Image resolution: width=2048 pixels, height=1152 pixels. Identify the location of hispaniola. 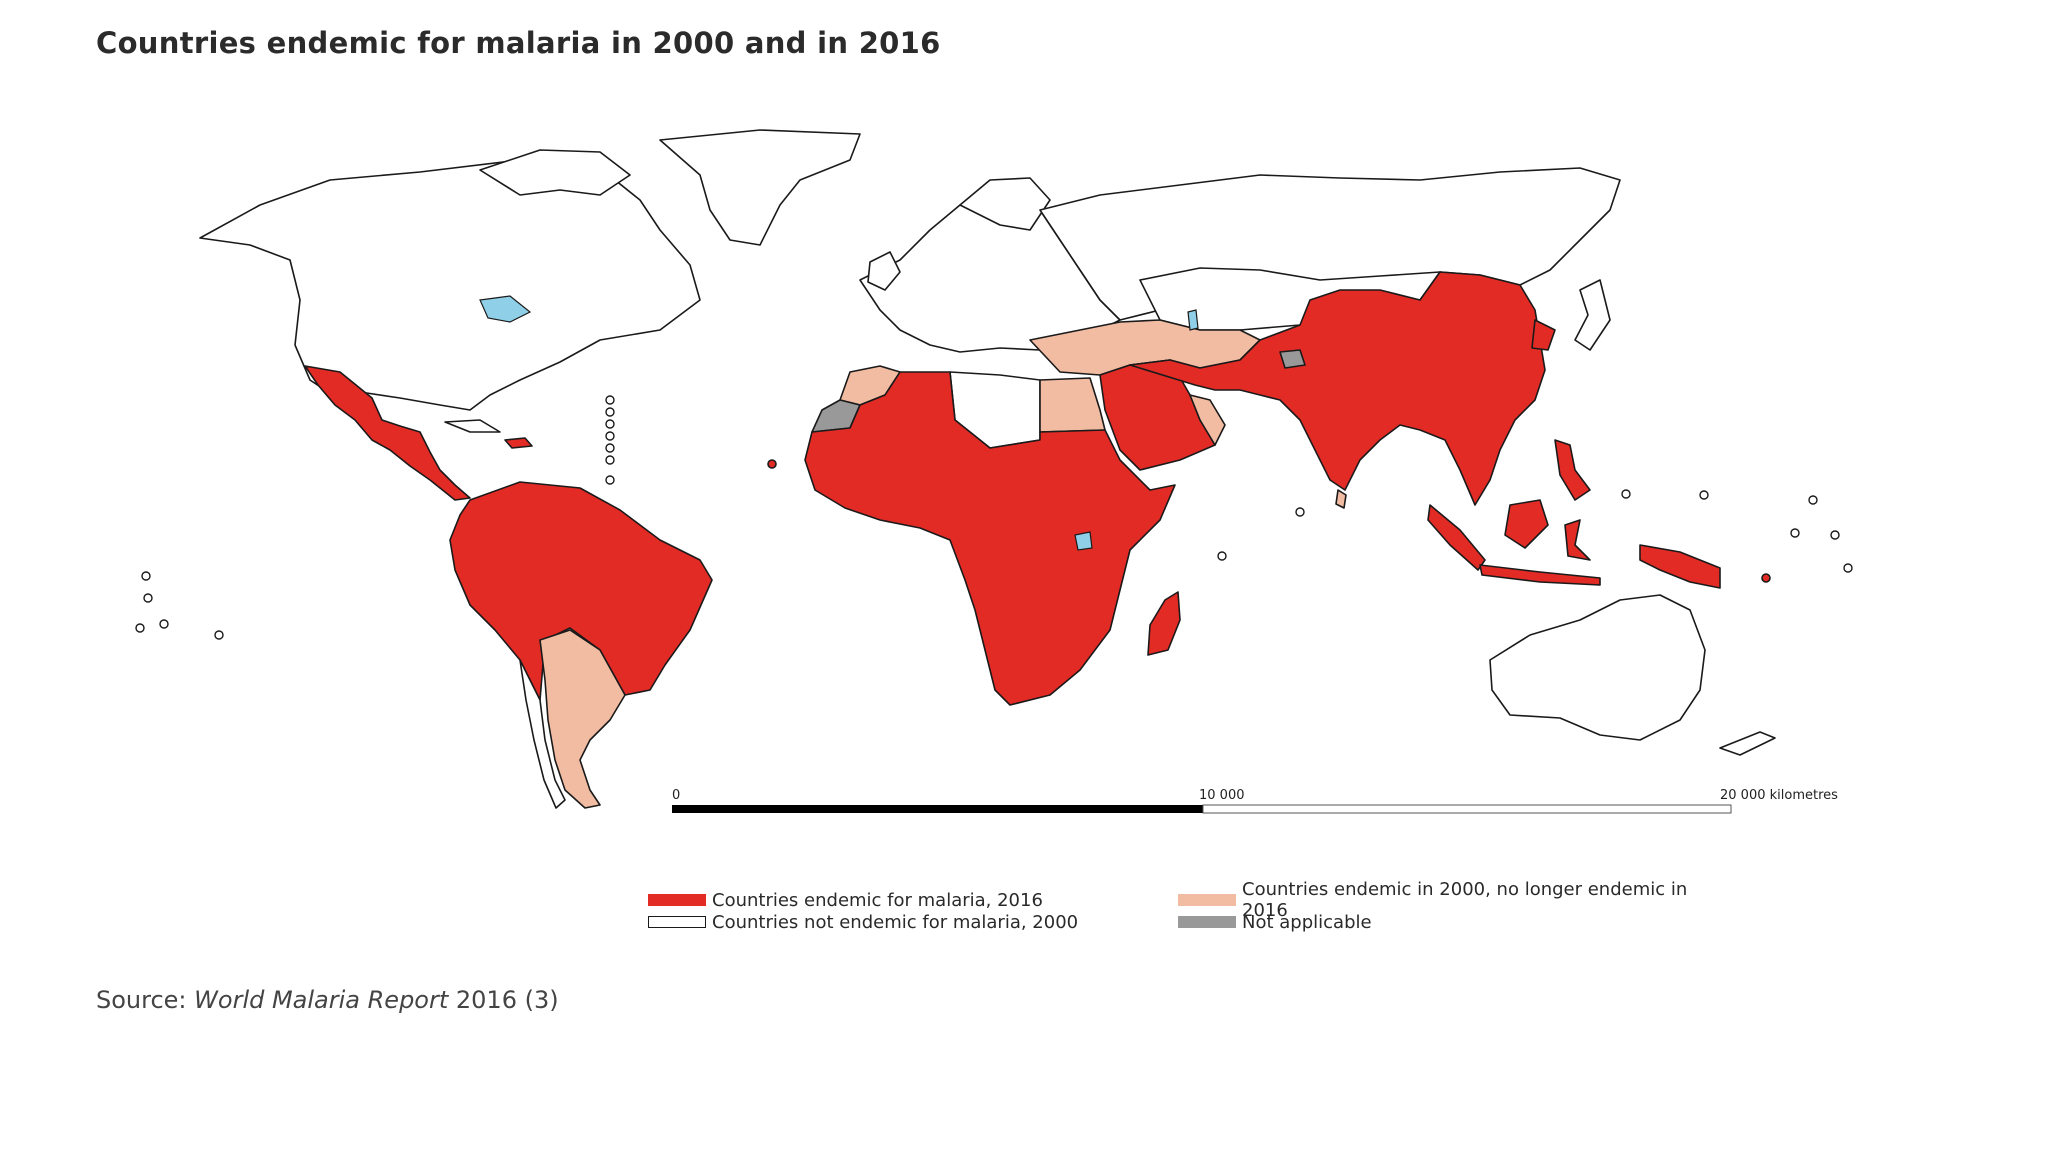
(518, 443).